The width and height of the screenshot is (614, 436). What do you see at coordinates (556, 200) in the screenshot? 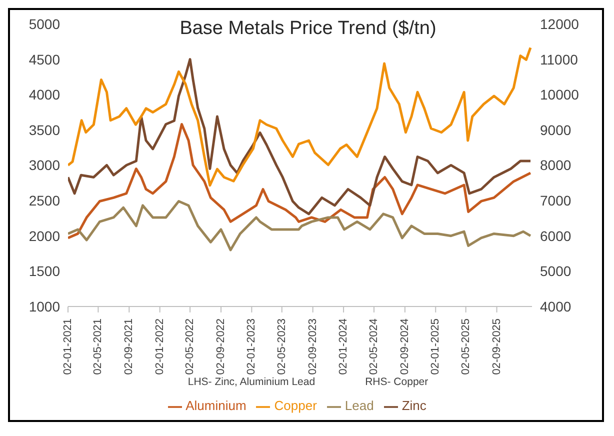
I see `y2-tick-label: 7000` at bounding box center [556, 200].